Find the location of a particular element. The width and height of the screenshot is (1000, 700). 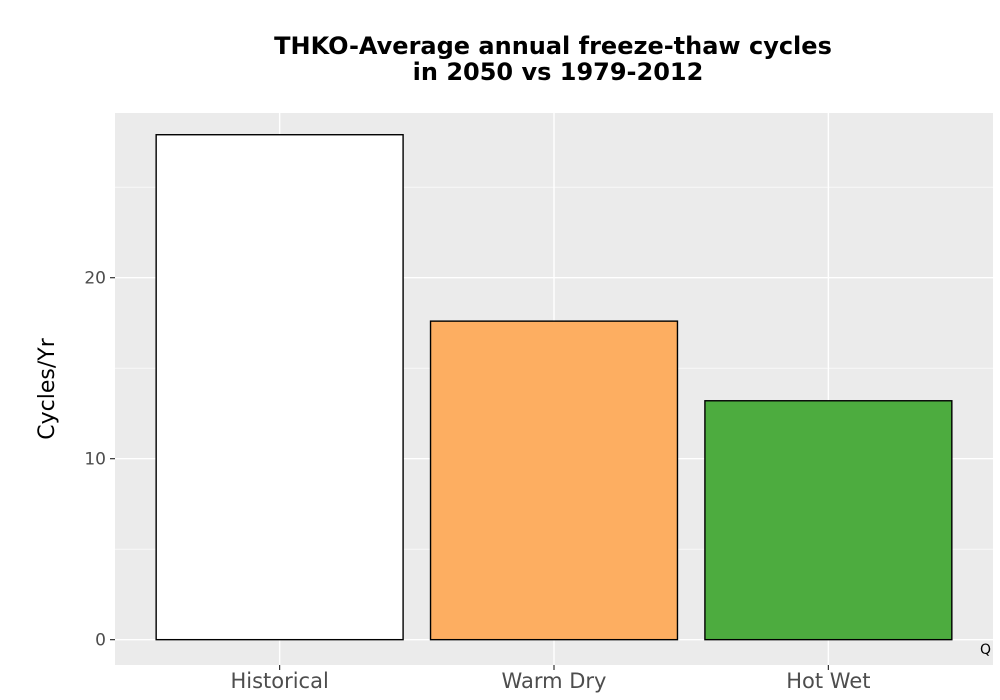

y-axis-title: Cycles/Yr is located at coordinates (47, 388).